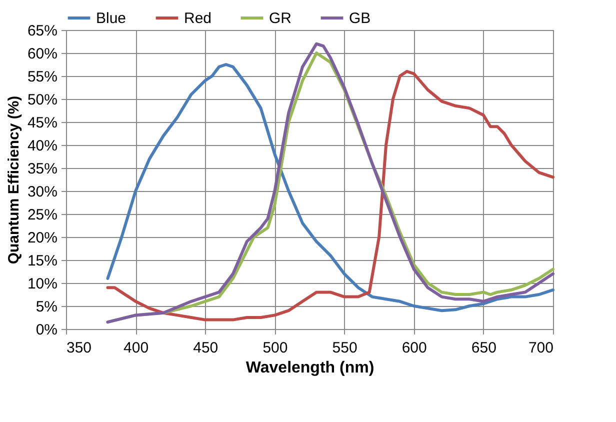  Describe the element at coordinates (42, 31) in the screenshot. I see `y-tick-label: 65%` at that location.